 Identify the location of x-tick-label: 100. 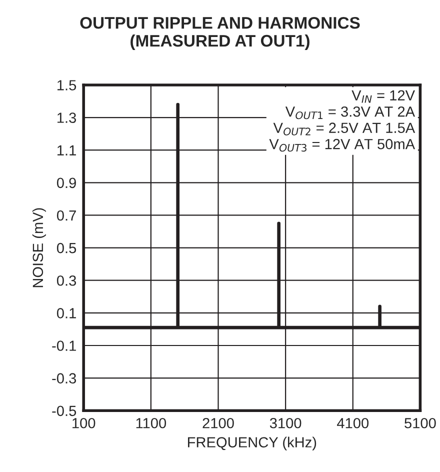
(84, 423).